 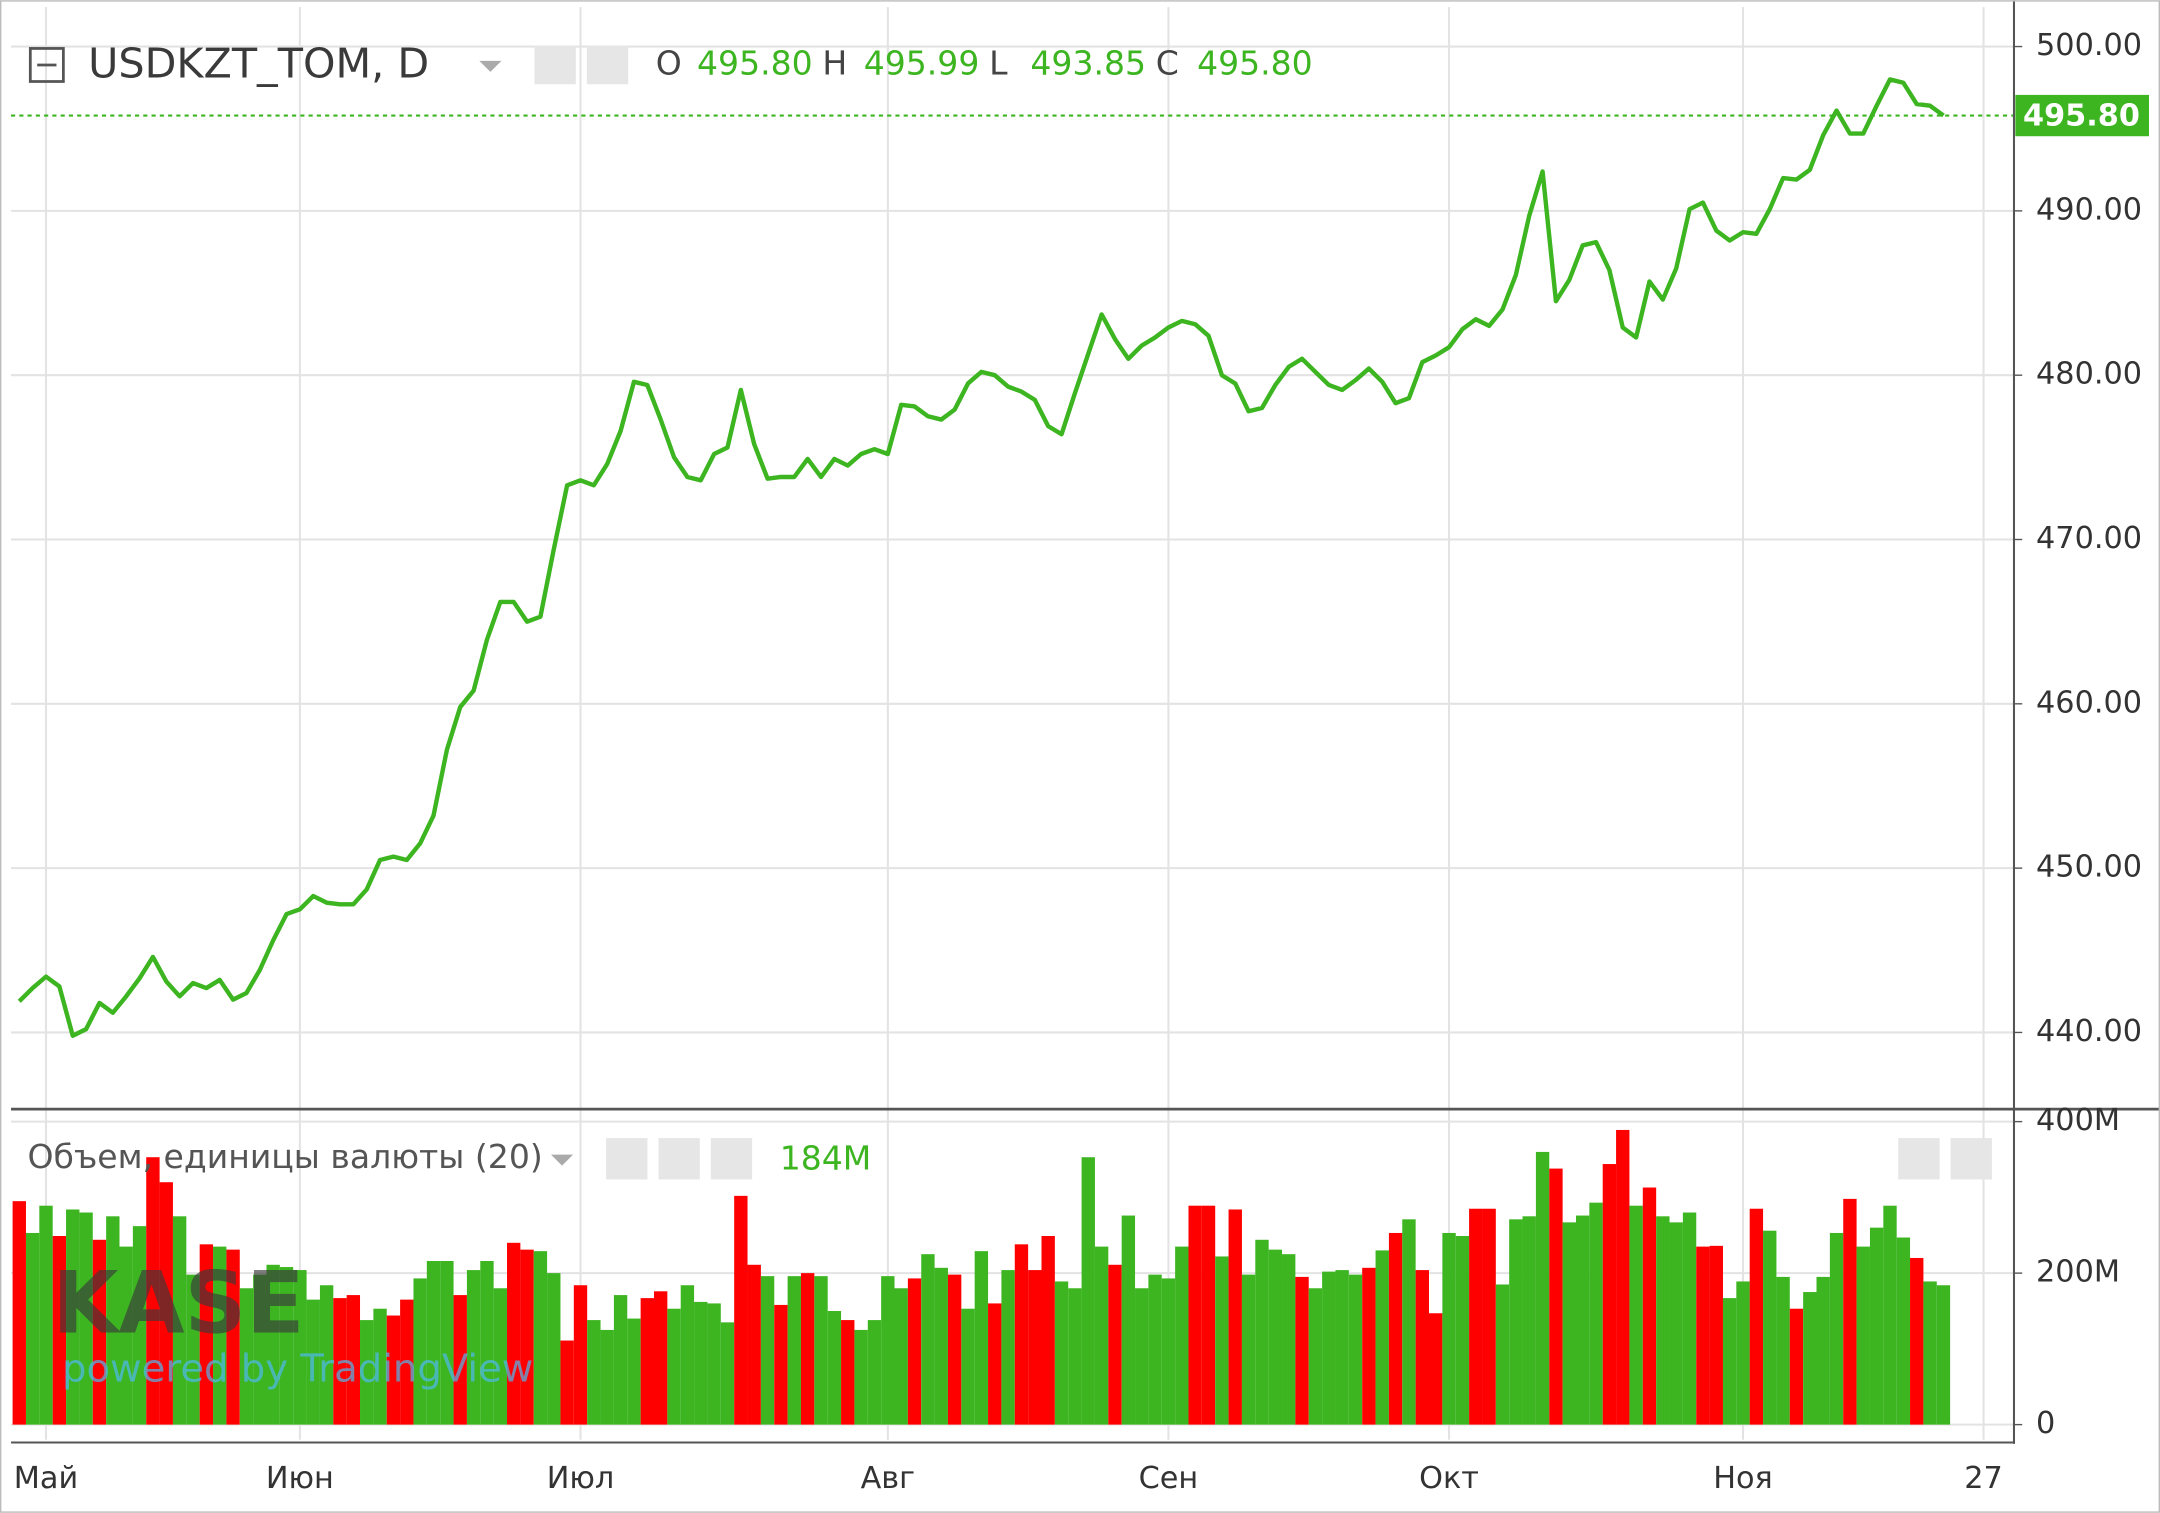 I want to click on y-tick-label: 0, so click(x=2045, y=1423).